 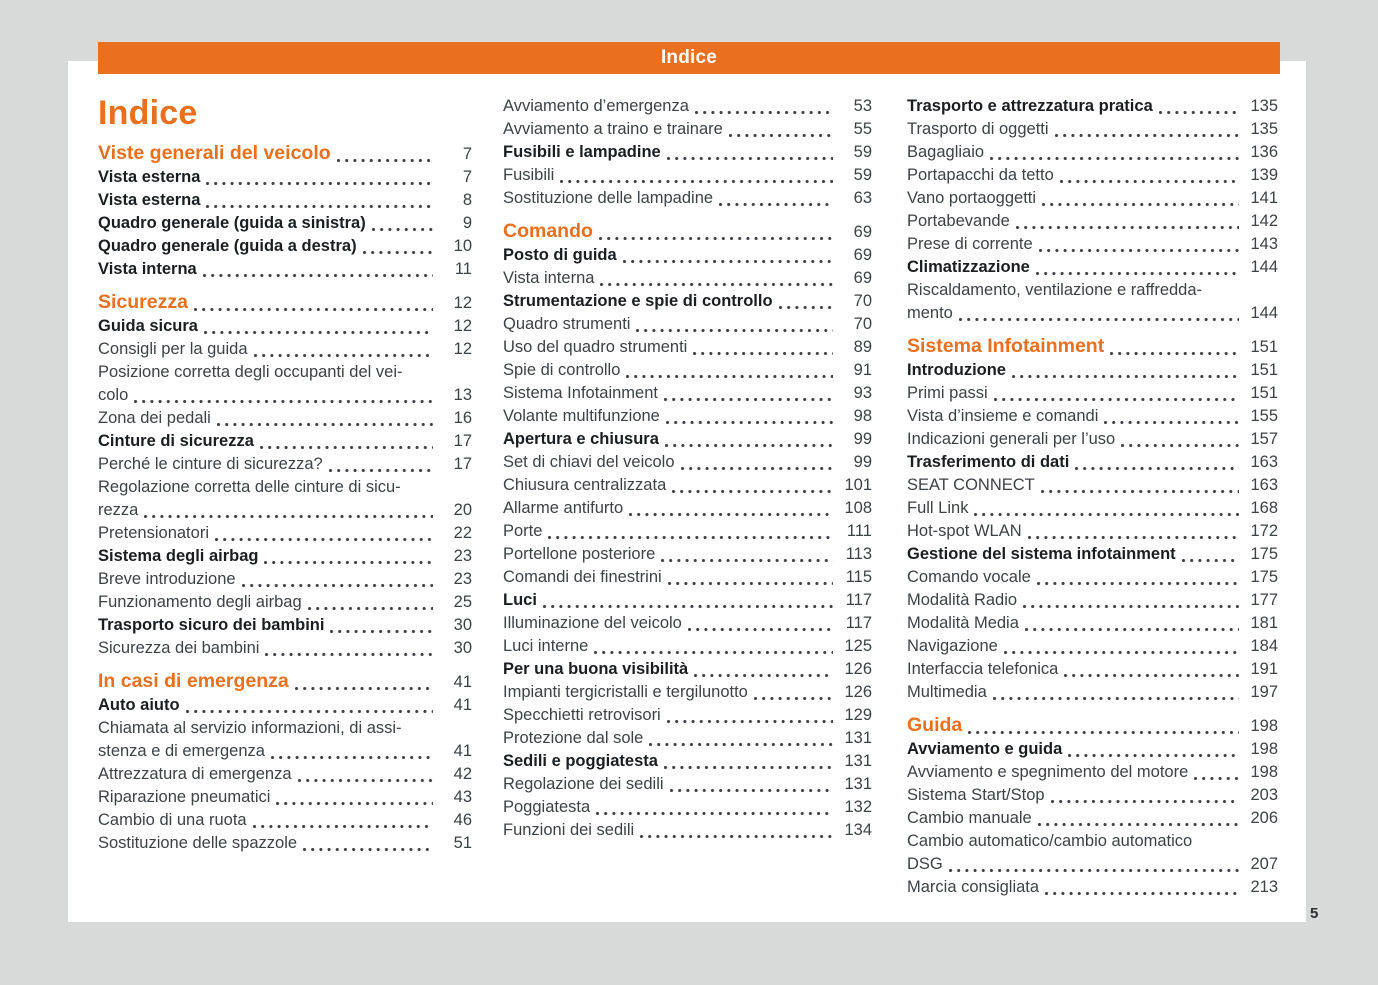 What do you see at coordinates (687, 508) in the screenshot?
I see `toc-entry: Allarme antifurto 108` at bounding box center [687, 508].